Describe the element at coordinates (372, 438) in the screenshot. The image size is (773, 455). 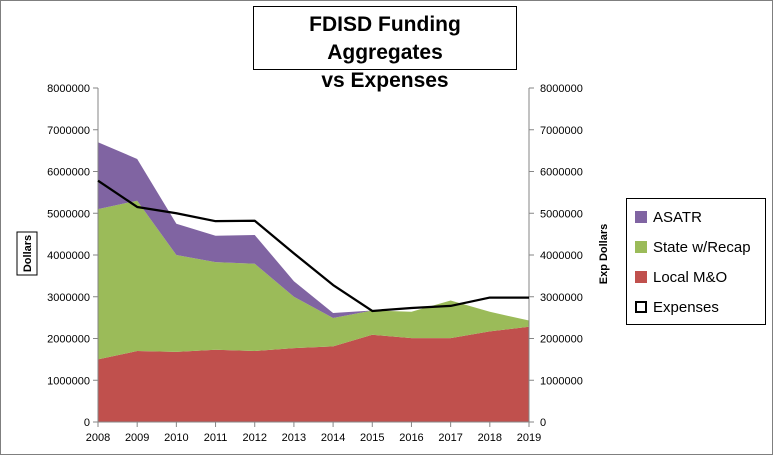
I see `x-tick-label: 2015` at that location.